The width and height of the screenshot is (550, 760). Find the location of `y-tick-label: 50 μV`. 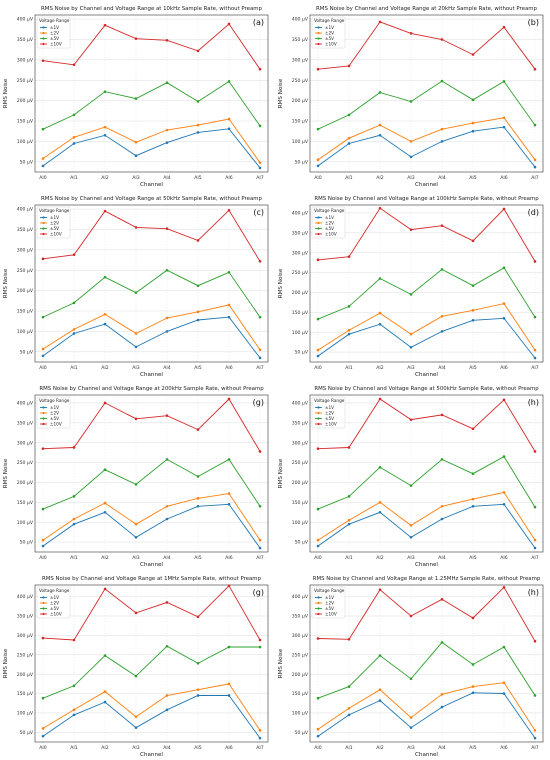

y-tick-label: 50 μV is located at coordinates (302, 733).